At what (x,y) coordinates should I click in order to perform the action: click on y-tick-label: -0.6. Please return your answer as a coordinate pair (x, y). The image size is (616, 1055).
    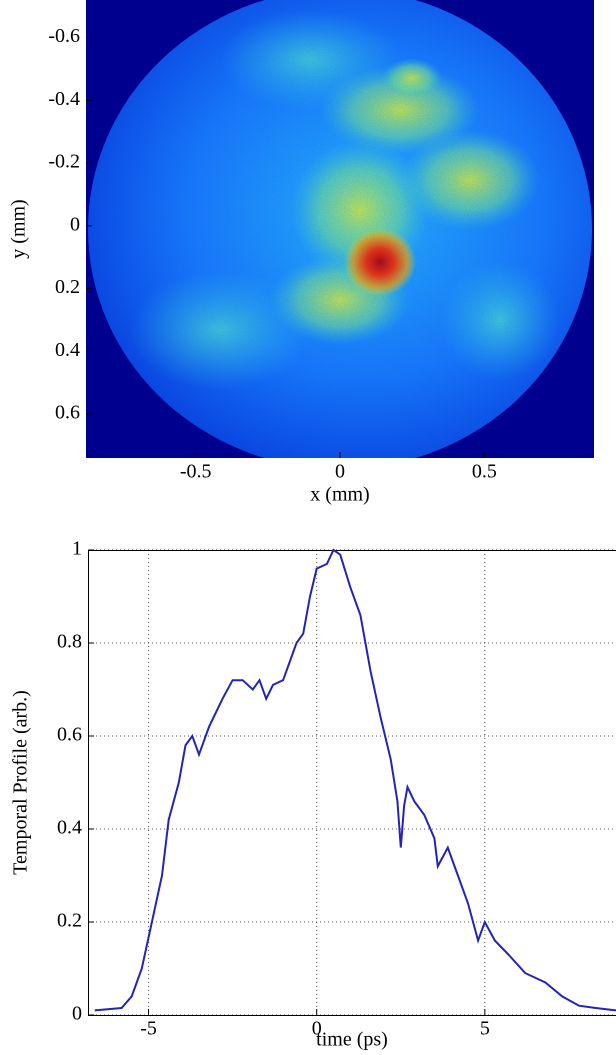
    Looking at the image, I should click on (64, 36).